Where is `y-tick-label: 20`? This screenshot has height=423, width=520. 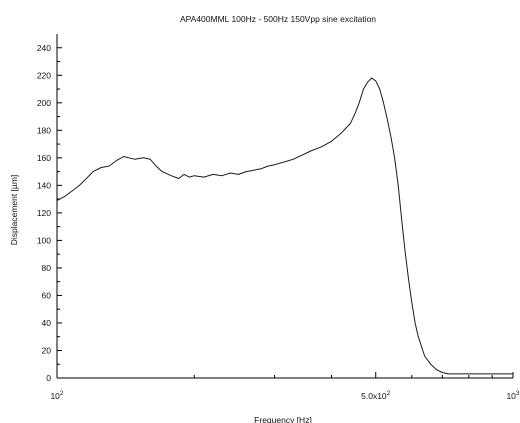
y-tick-label: 20 is located at coordinates (47, 350).